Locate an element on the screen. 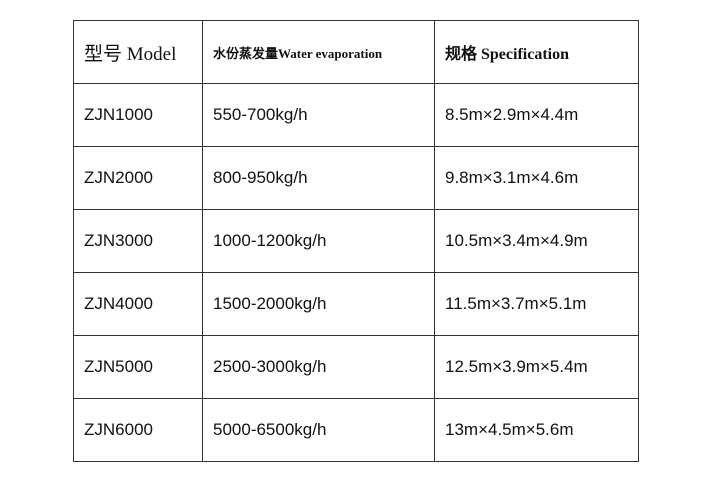  cell: 9.8m×3.1m×4.6m is located at coordinates (536, 178).